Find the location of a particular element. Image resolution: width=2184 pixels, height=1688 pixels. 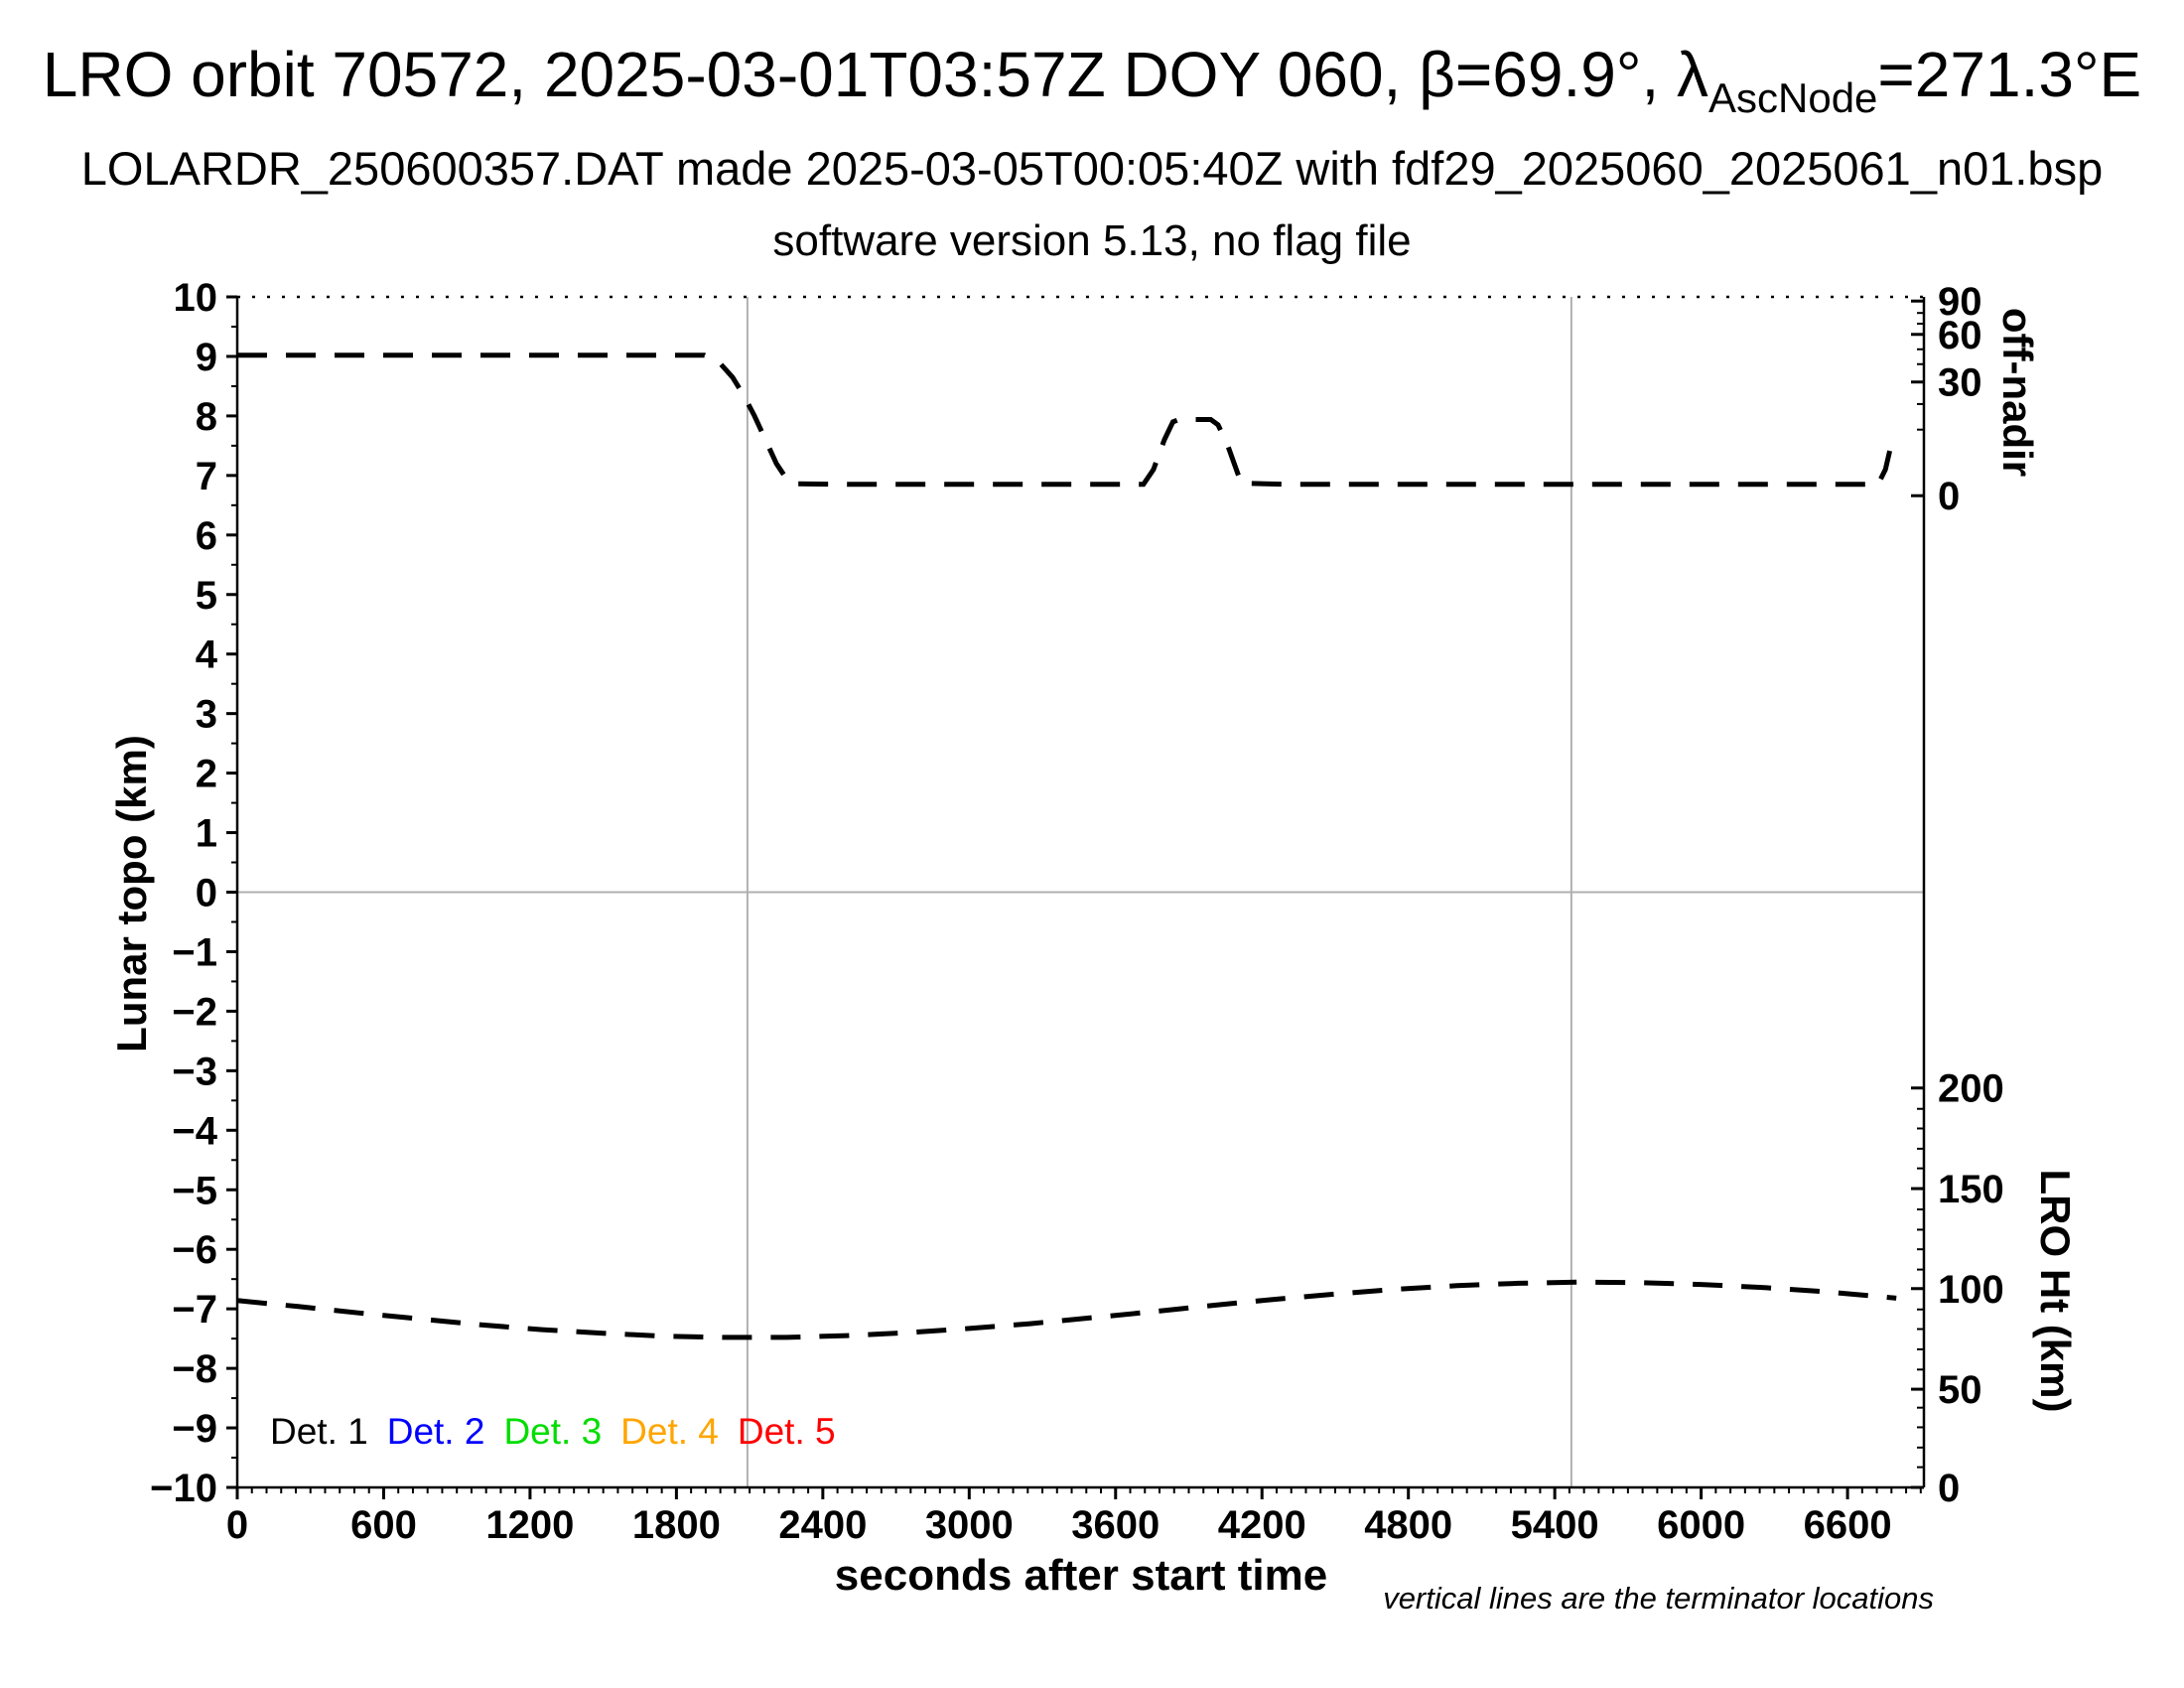

tick-label-right: 150 is located at coordinates (1971, 1189).